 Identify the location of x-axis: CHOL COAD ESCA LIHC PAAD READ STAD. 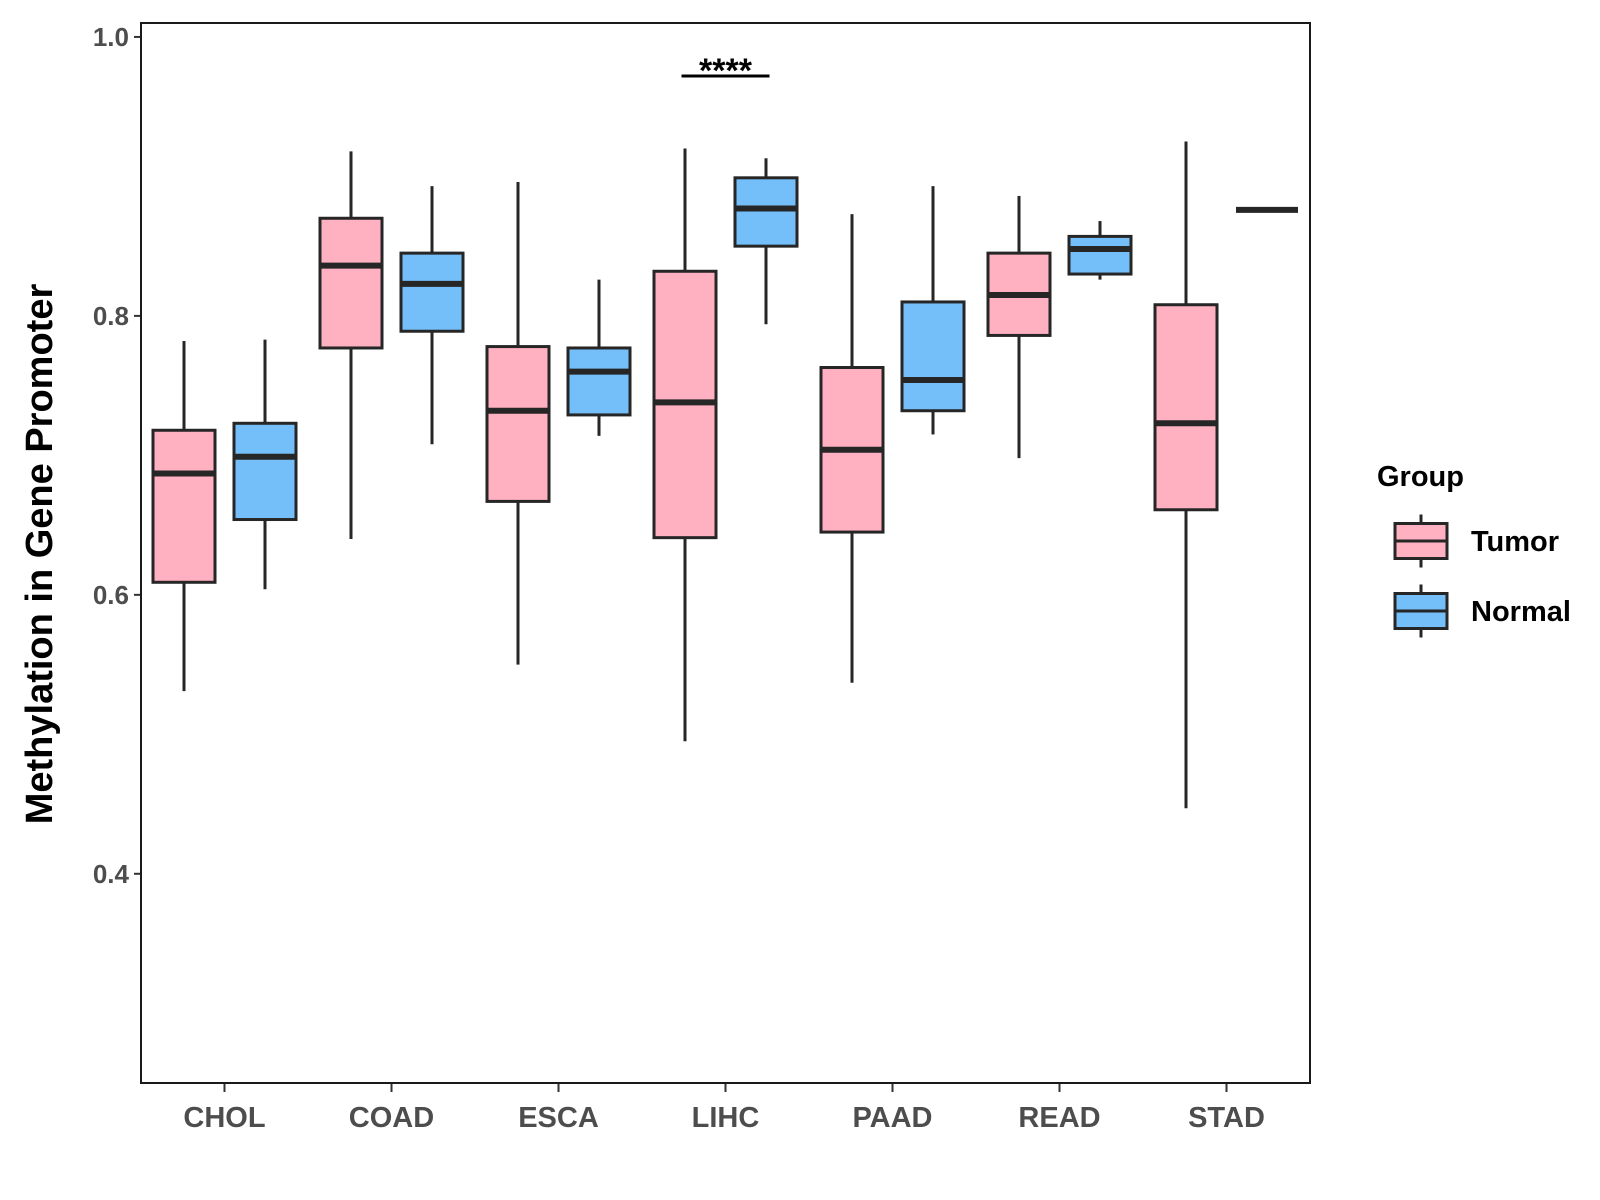
(724, 1108).